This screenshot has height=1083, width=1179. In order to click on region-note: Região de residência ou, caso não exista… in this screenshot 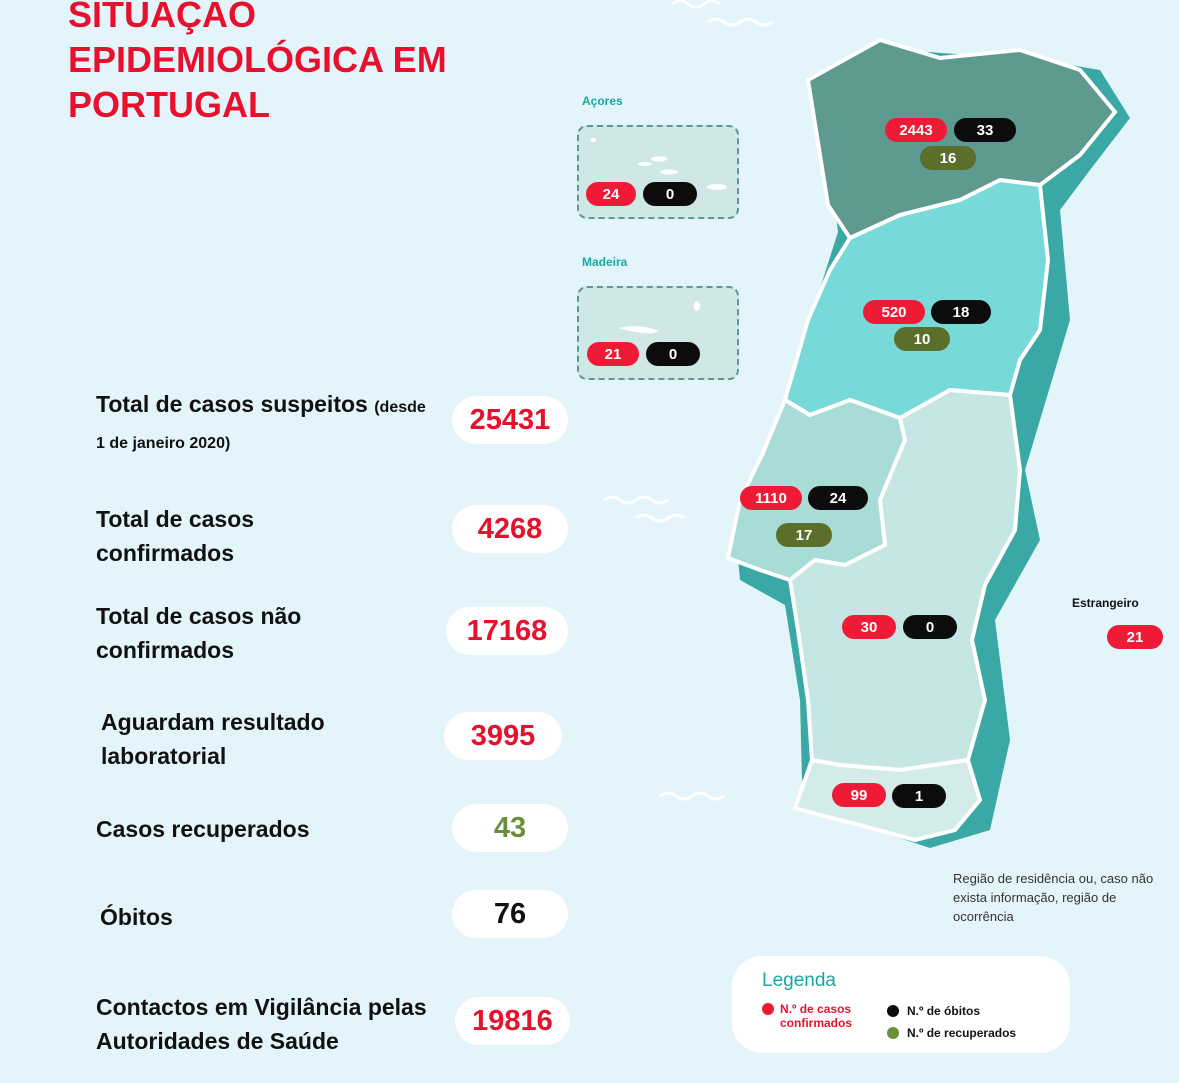, I will do `click(1053, 897)`.